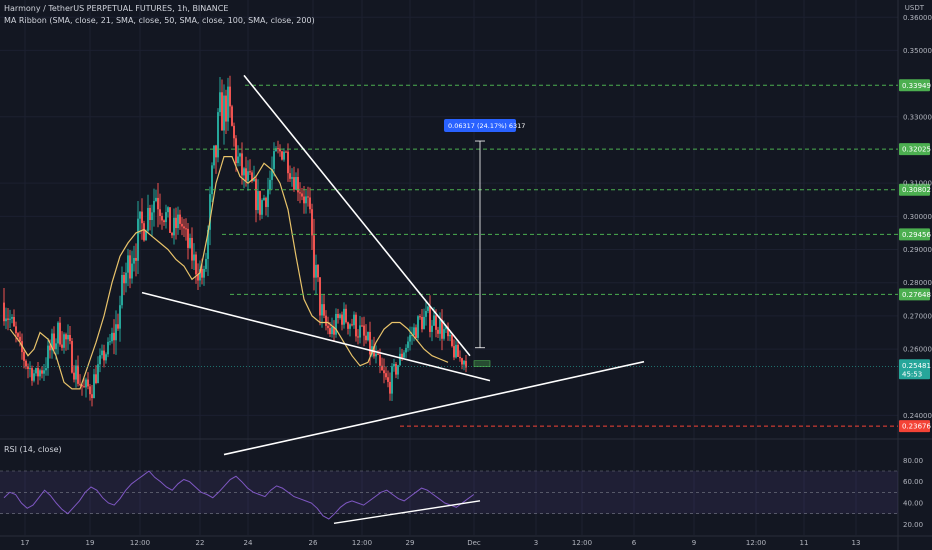  Describe the element at coordinates (913, 461) in the screenshot. I see `rsi-axis-label: 80.00` at that location.